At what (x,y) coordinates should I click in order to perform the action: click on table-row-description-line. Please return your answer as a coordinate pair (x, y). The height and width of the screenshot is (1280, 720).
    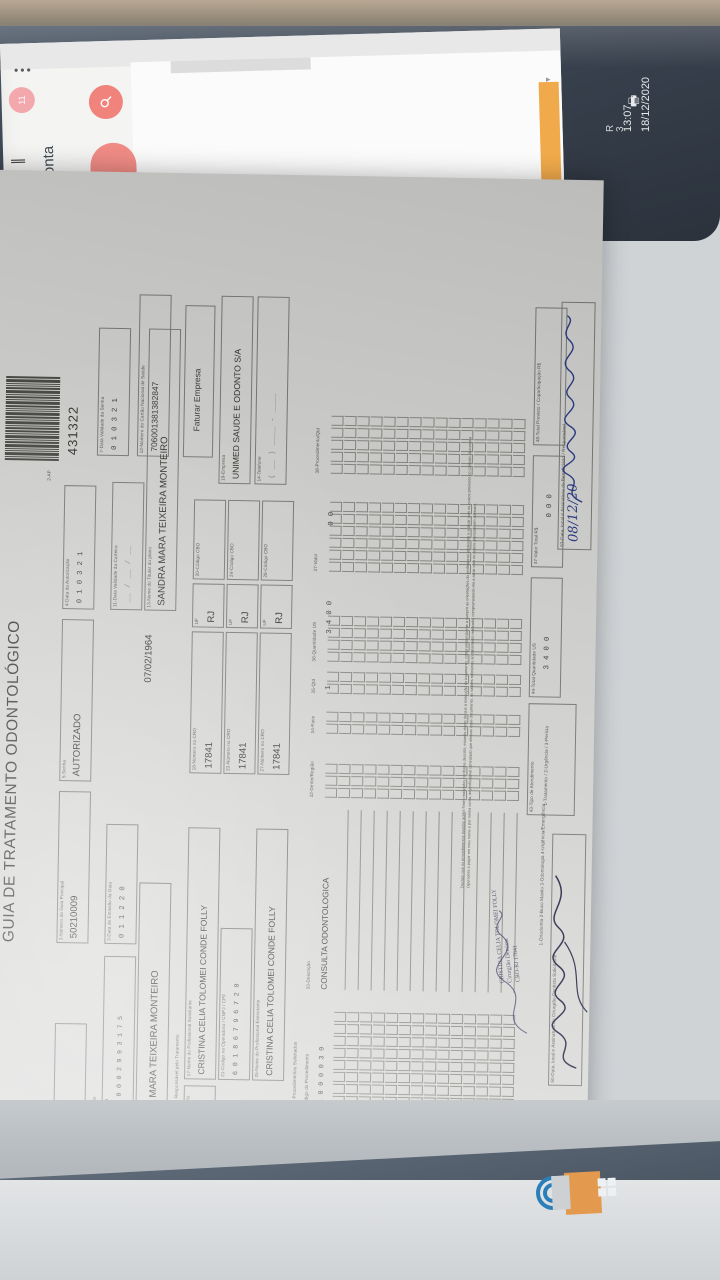
    Looking at the image, I should click on (359, 900).